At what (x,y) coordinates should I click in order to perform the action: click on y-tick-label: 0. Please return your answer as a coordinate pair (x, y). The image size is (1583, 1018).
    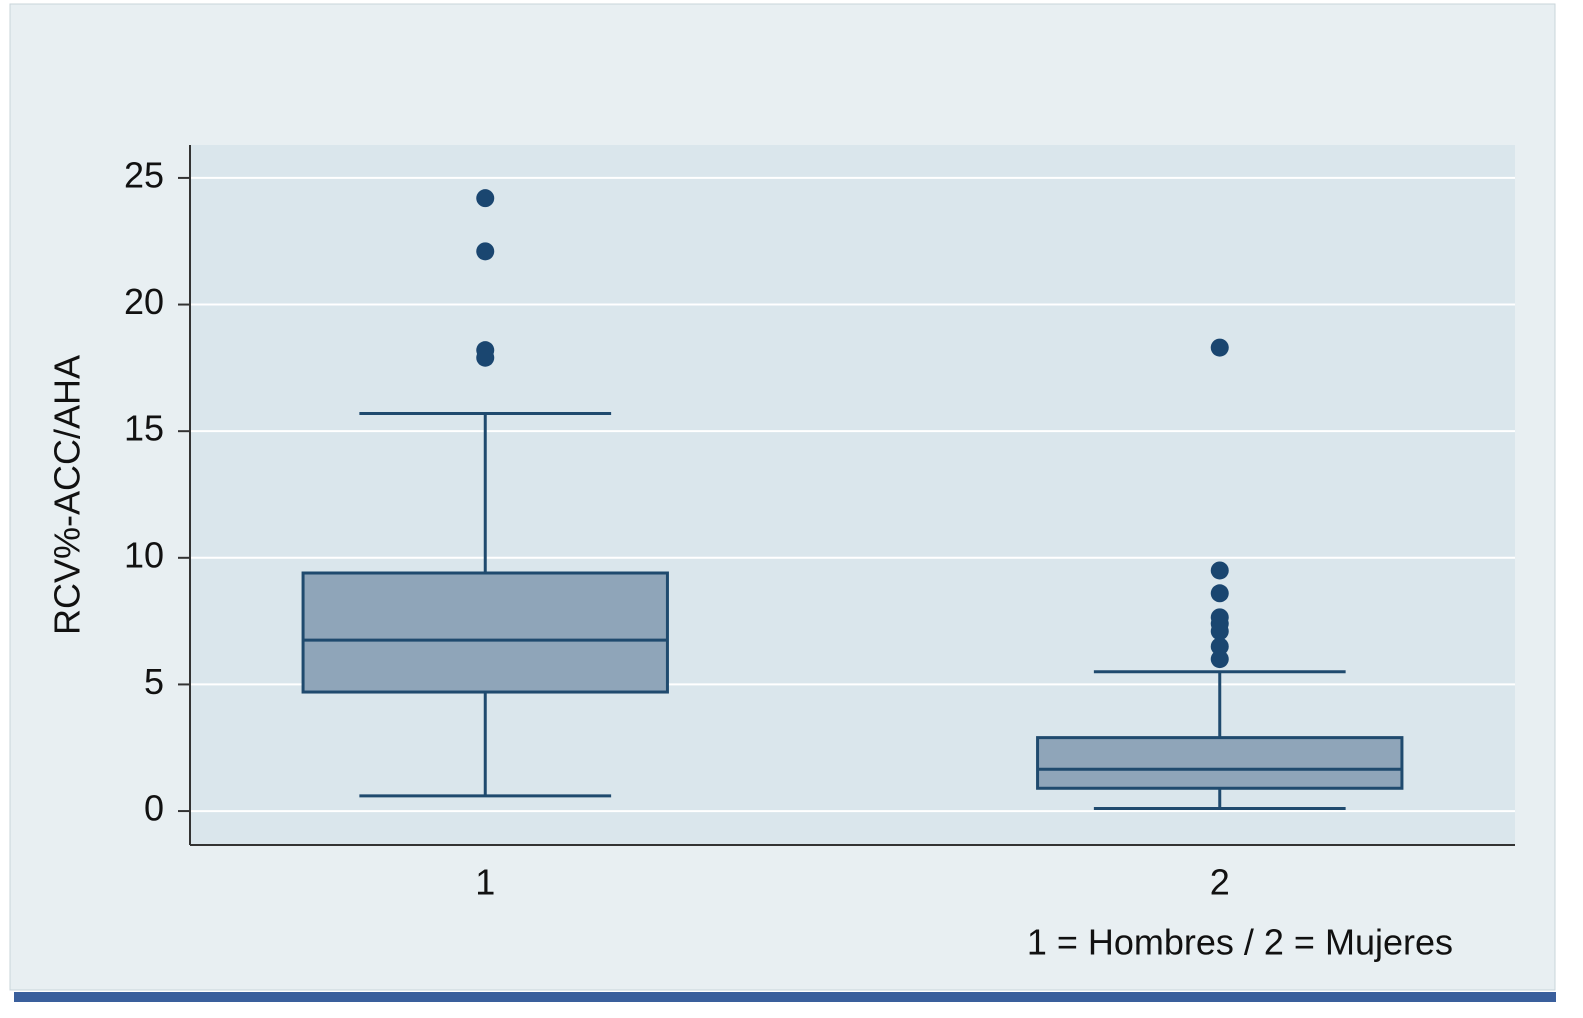
    Looking at the image, I should click on (154, 808).